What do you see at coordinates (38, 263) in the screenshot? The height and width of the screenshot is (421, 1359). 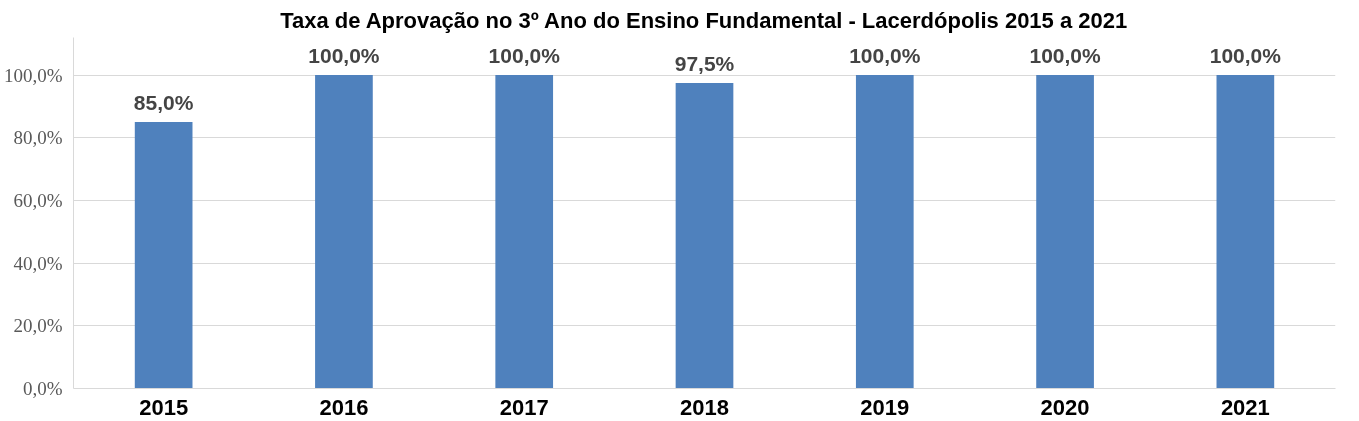 I see `y-tick-label: 40,0%` at bounding box center [38, 263].